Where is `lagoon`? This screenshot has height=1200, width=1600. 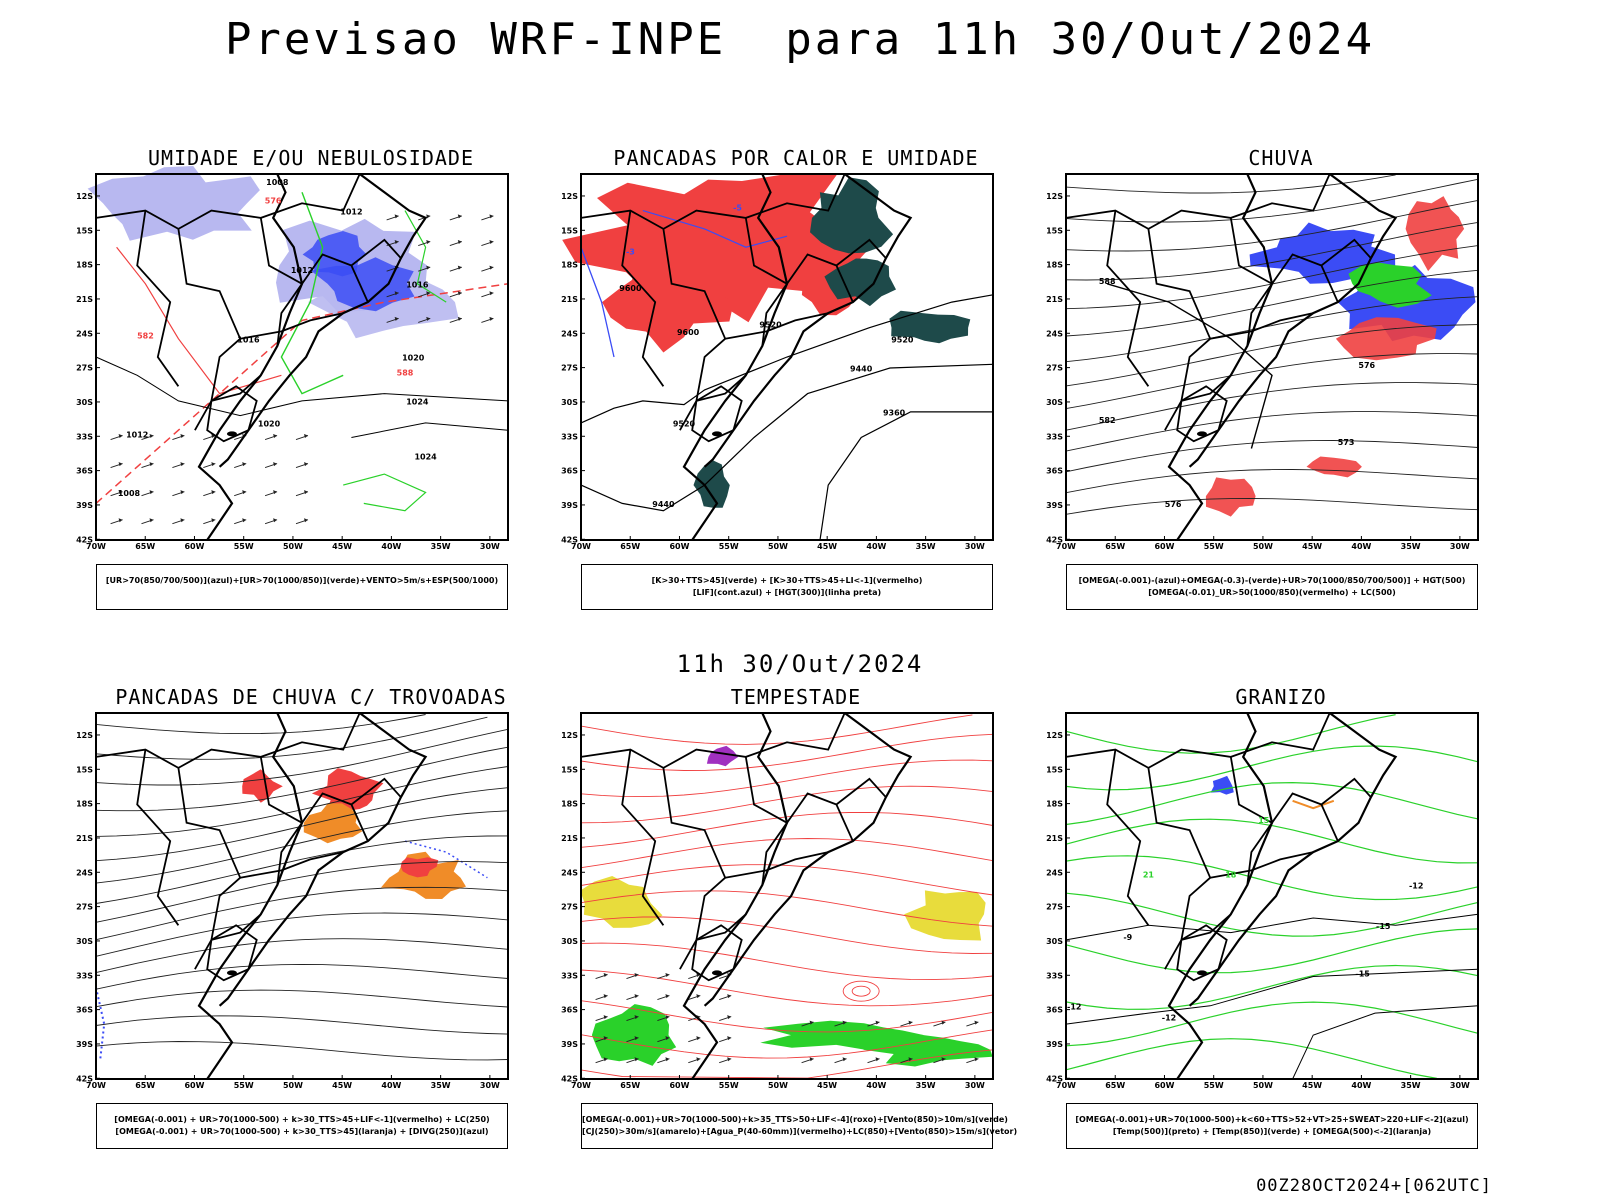 lagoon is located at coordinates (716, 973).